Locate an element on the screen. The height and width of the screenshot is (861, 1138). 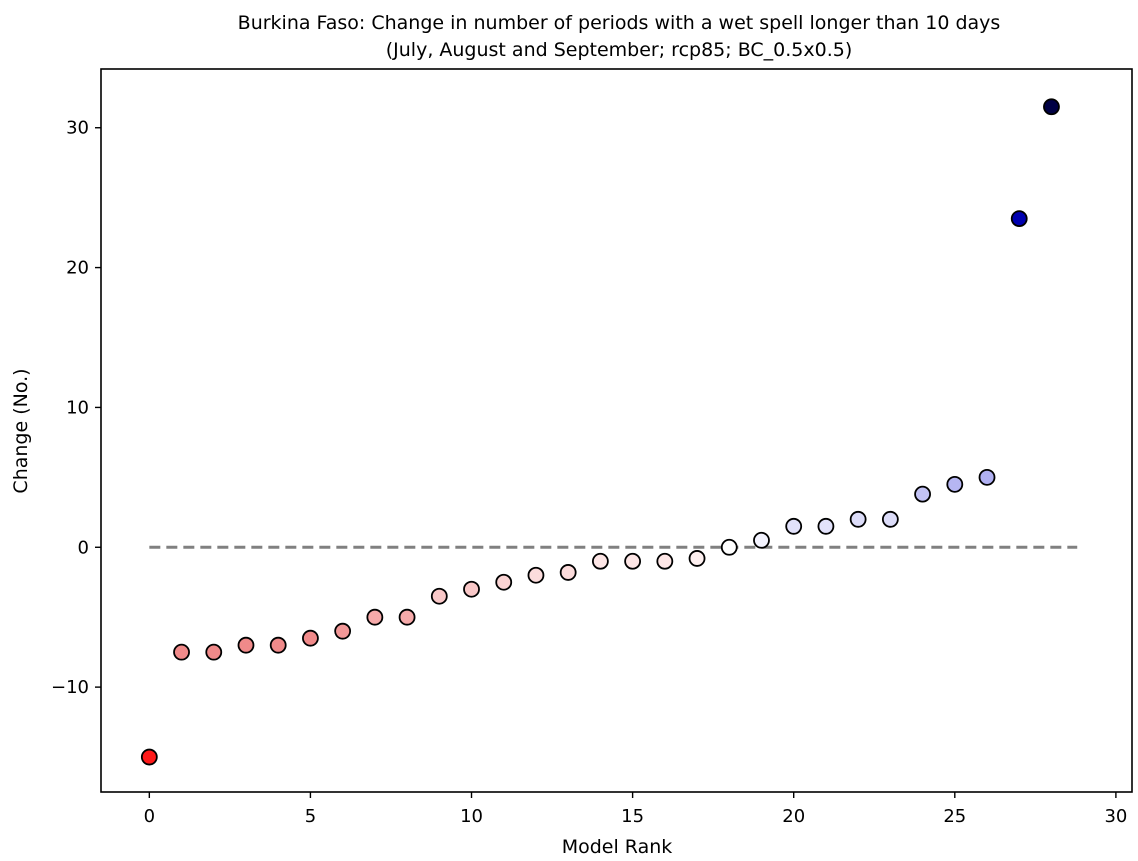
y-tick-label: −10 is located at coordinates (70, 687).